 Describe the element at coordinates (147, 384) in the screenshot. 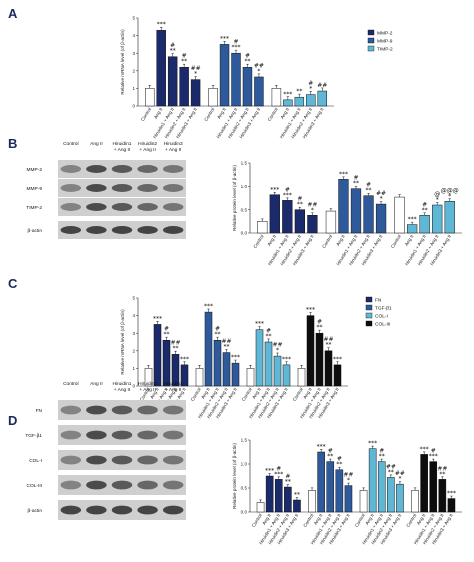

I see `lane-label: Hiruidin2` at that location.